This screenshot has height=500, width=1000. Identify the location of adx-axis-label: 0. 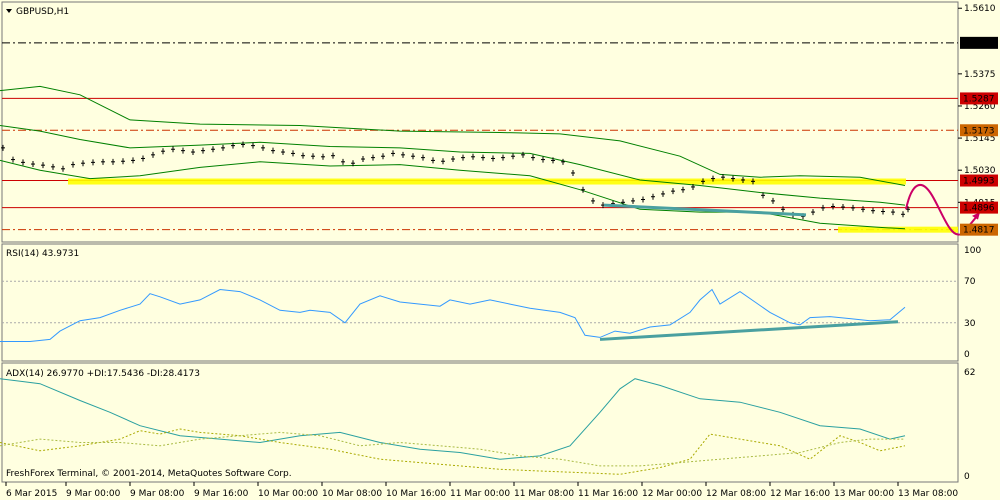
(967, 477).